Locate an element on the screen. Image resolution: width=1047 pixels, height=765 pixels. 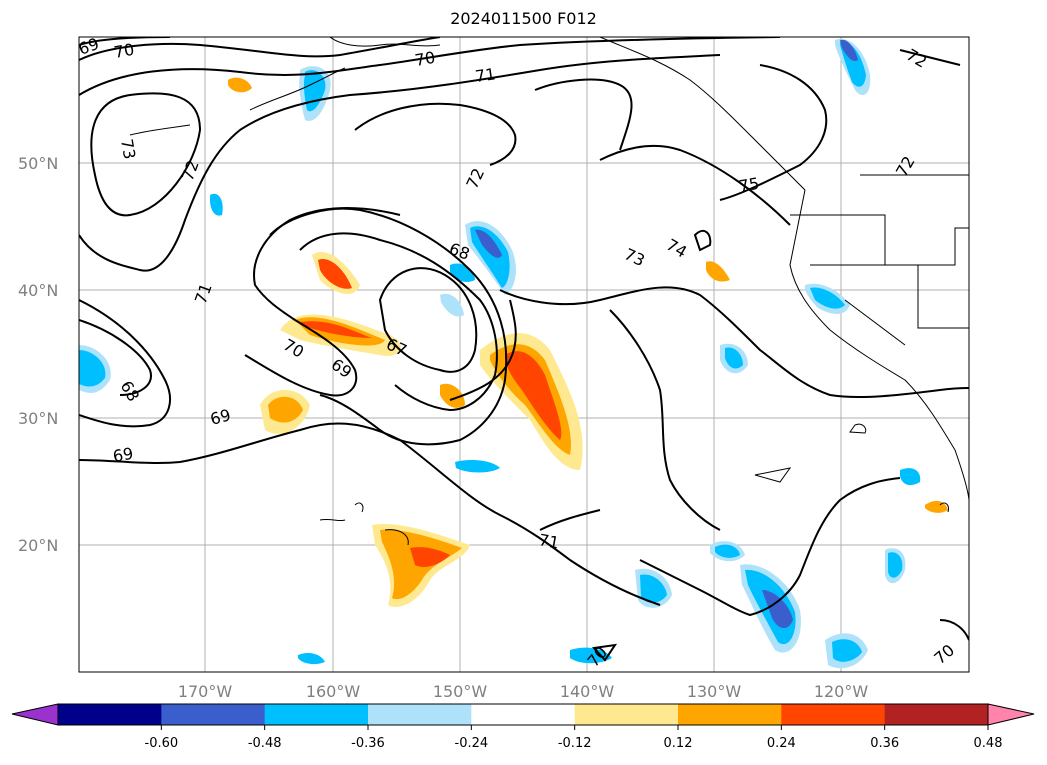
colorbar-tick-label: -0.36 is located at coordinates (368, 743).